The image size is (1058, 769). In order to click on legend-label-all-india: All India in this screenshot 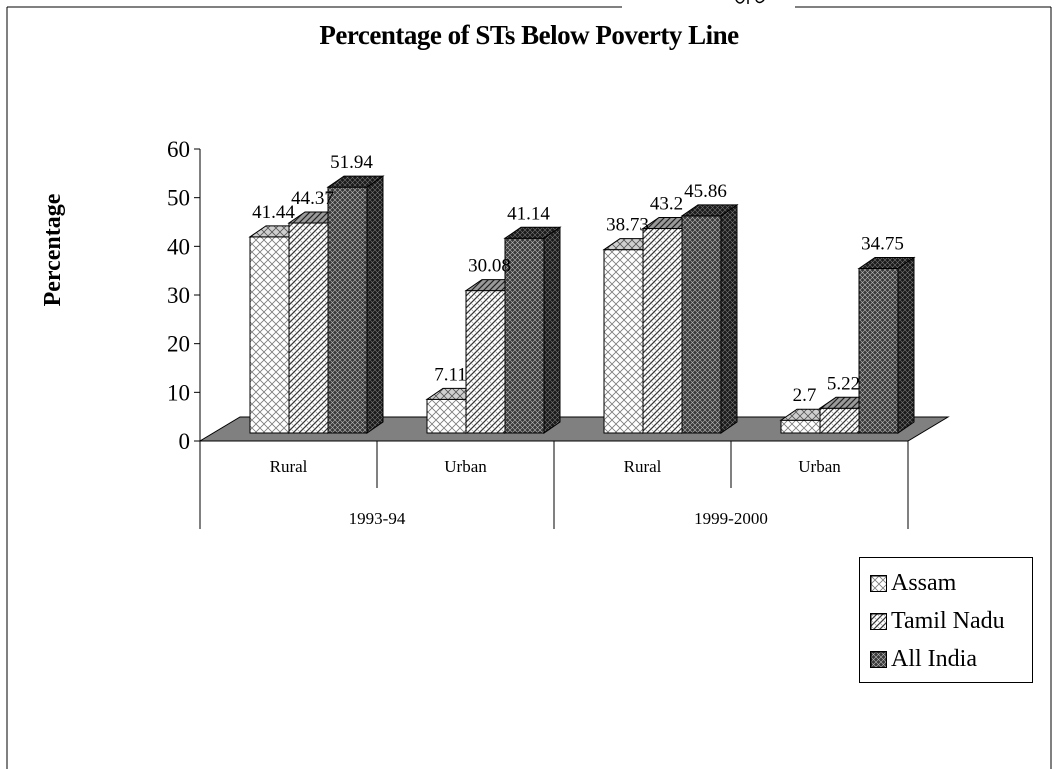, I will do `click(934, 659)`.